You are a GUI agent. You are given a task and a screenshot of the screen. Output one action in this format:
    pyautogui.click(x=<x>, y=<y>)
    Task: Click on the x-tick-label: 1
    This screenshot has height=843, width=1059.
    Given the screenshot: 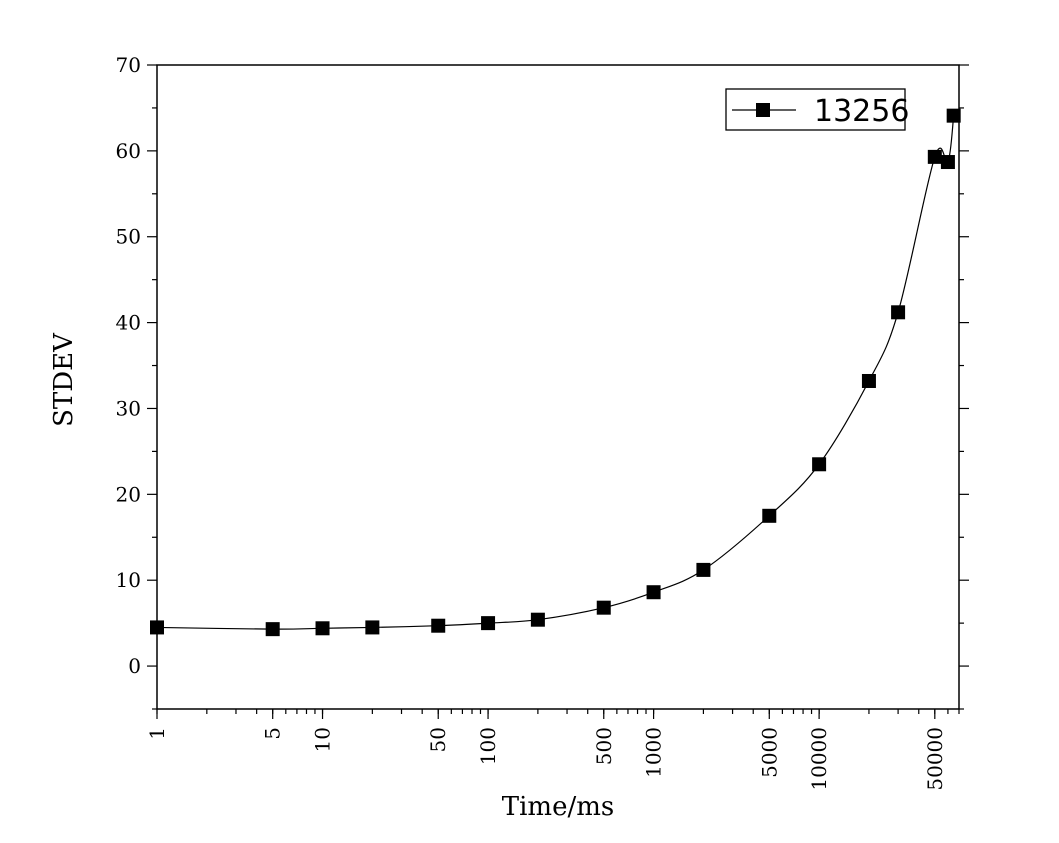 What is the action you would take?
    pyautogui.click(x=157, y=733)
    